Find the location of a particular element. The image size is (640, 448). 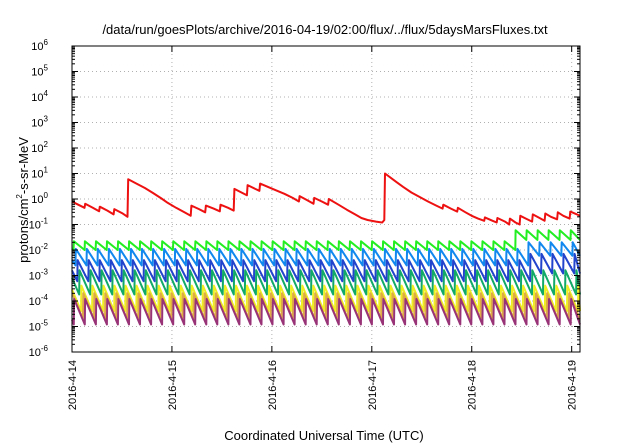

y-tick-exp: 5 is located at coordinates (46, 68).